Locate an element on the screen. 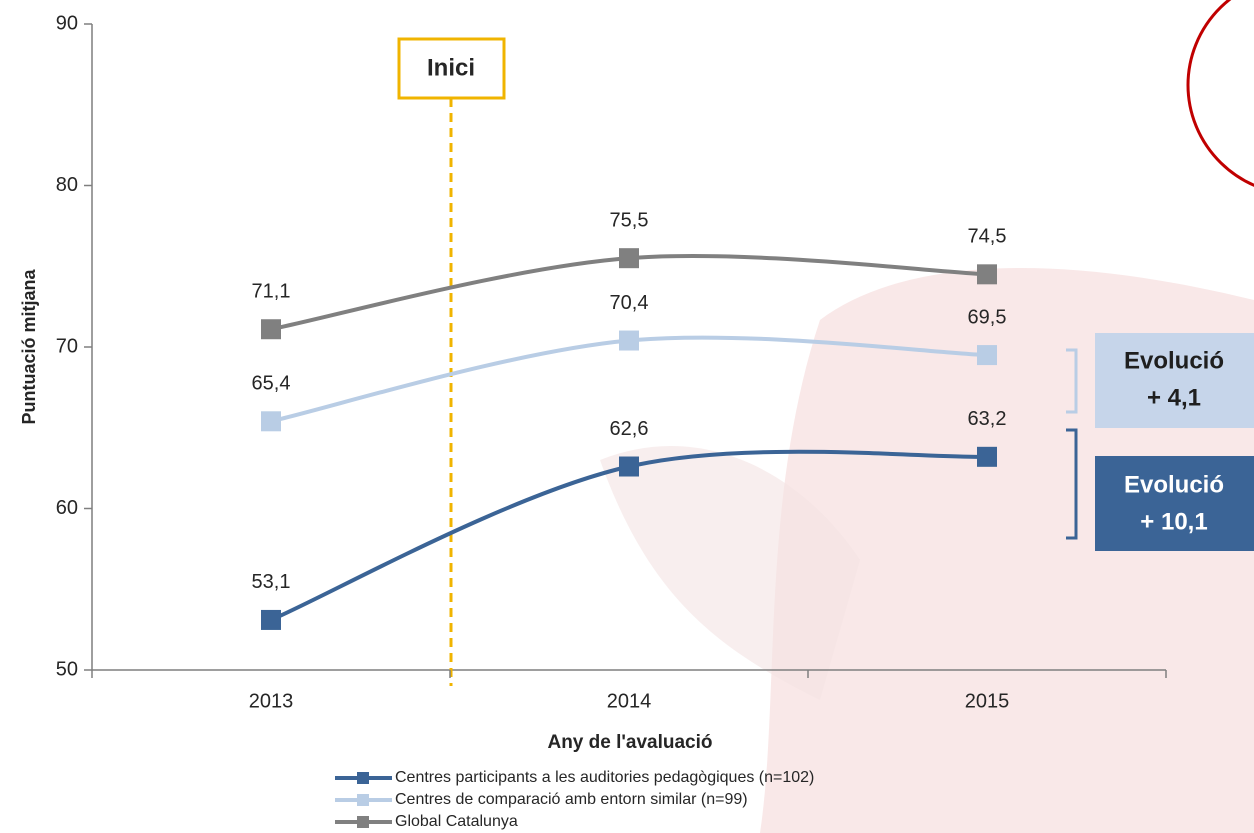 Image resolution: width=1254 pixels, height=833 pixels. data-label: 65,4 is located at coordinates (271, 384).